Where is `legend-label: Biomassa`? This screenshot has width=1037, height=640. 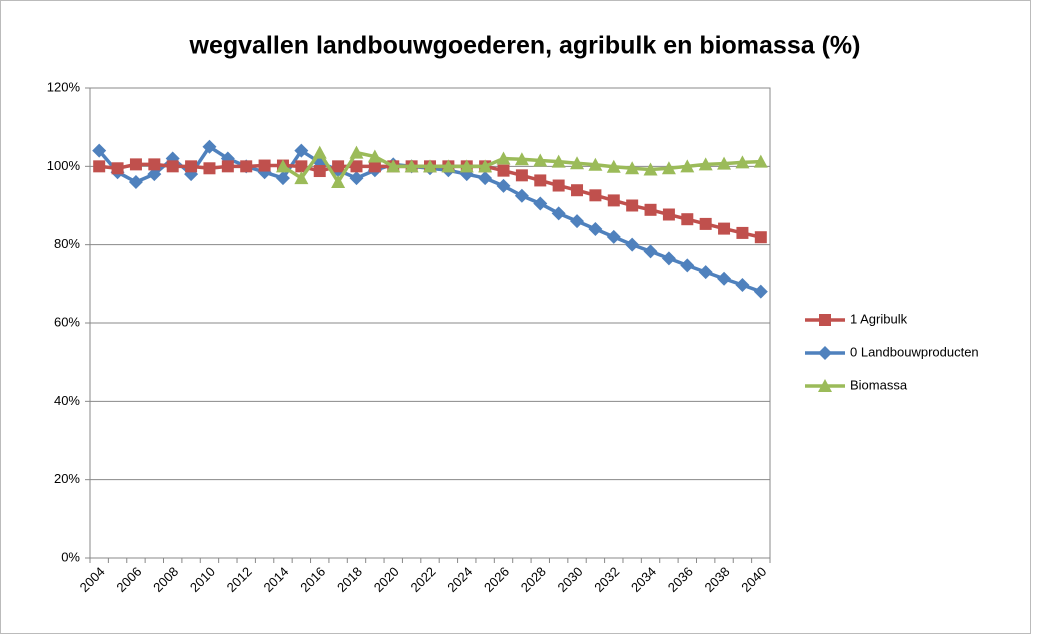
legend-label: Biomassa is located at coordinates (879, 384).